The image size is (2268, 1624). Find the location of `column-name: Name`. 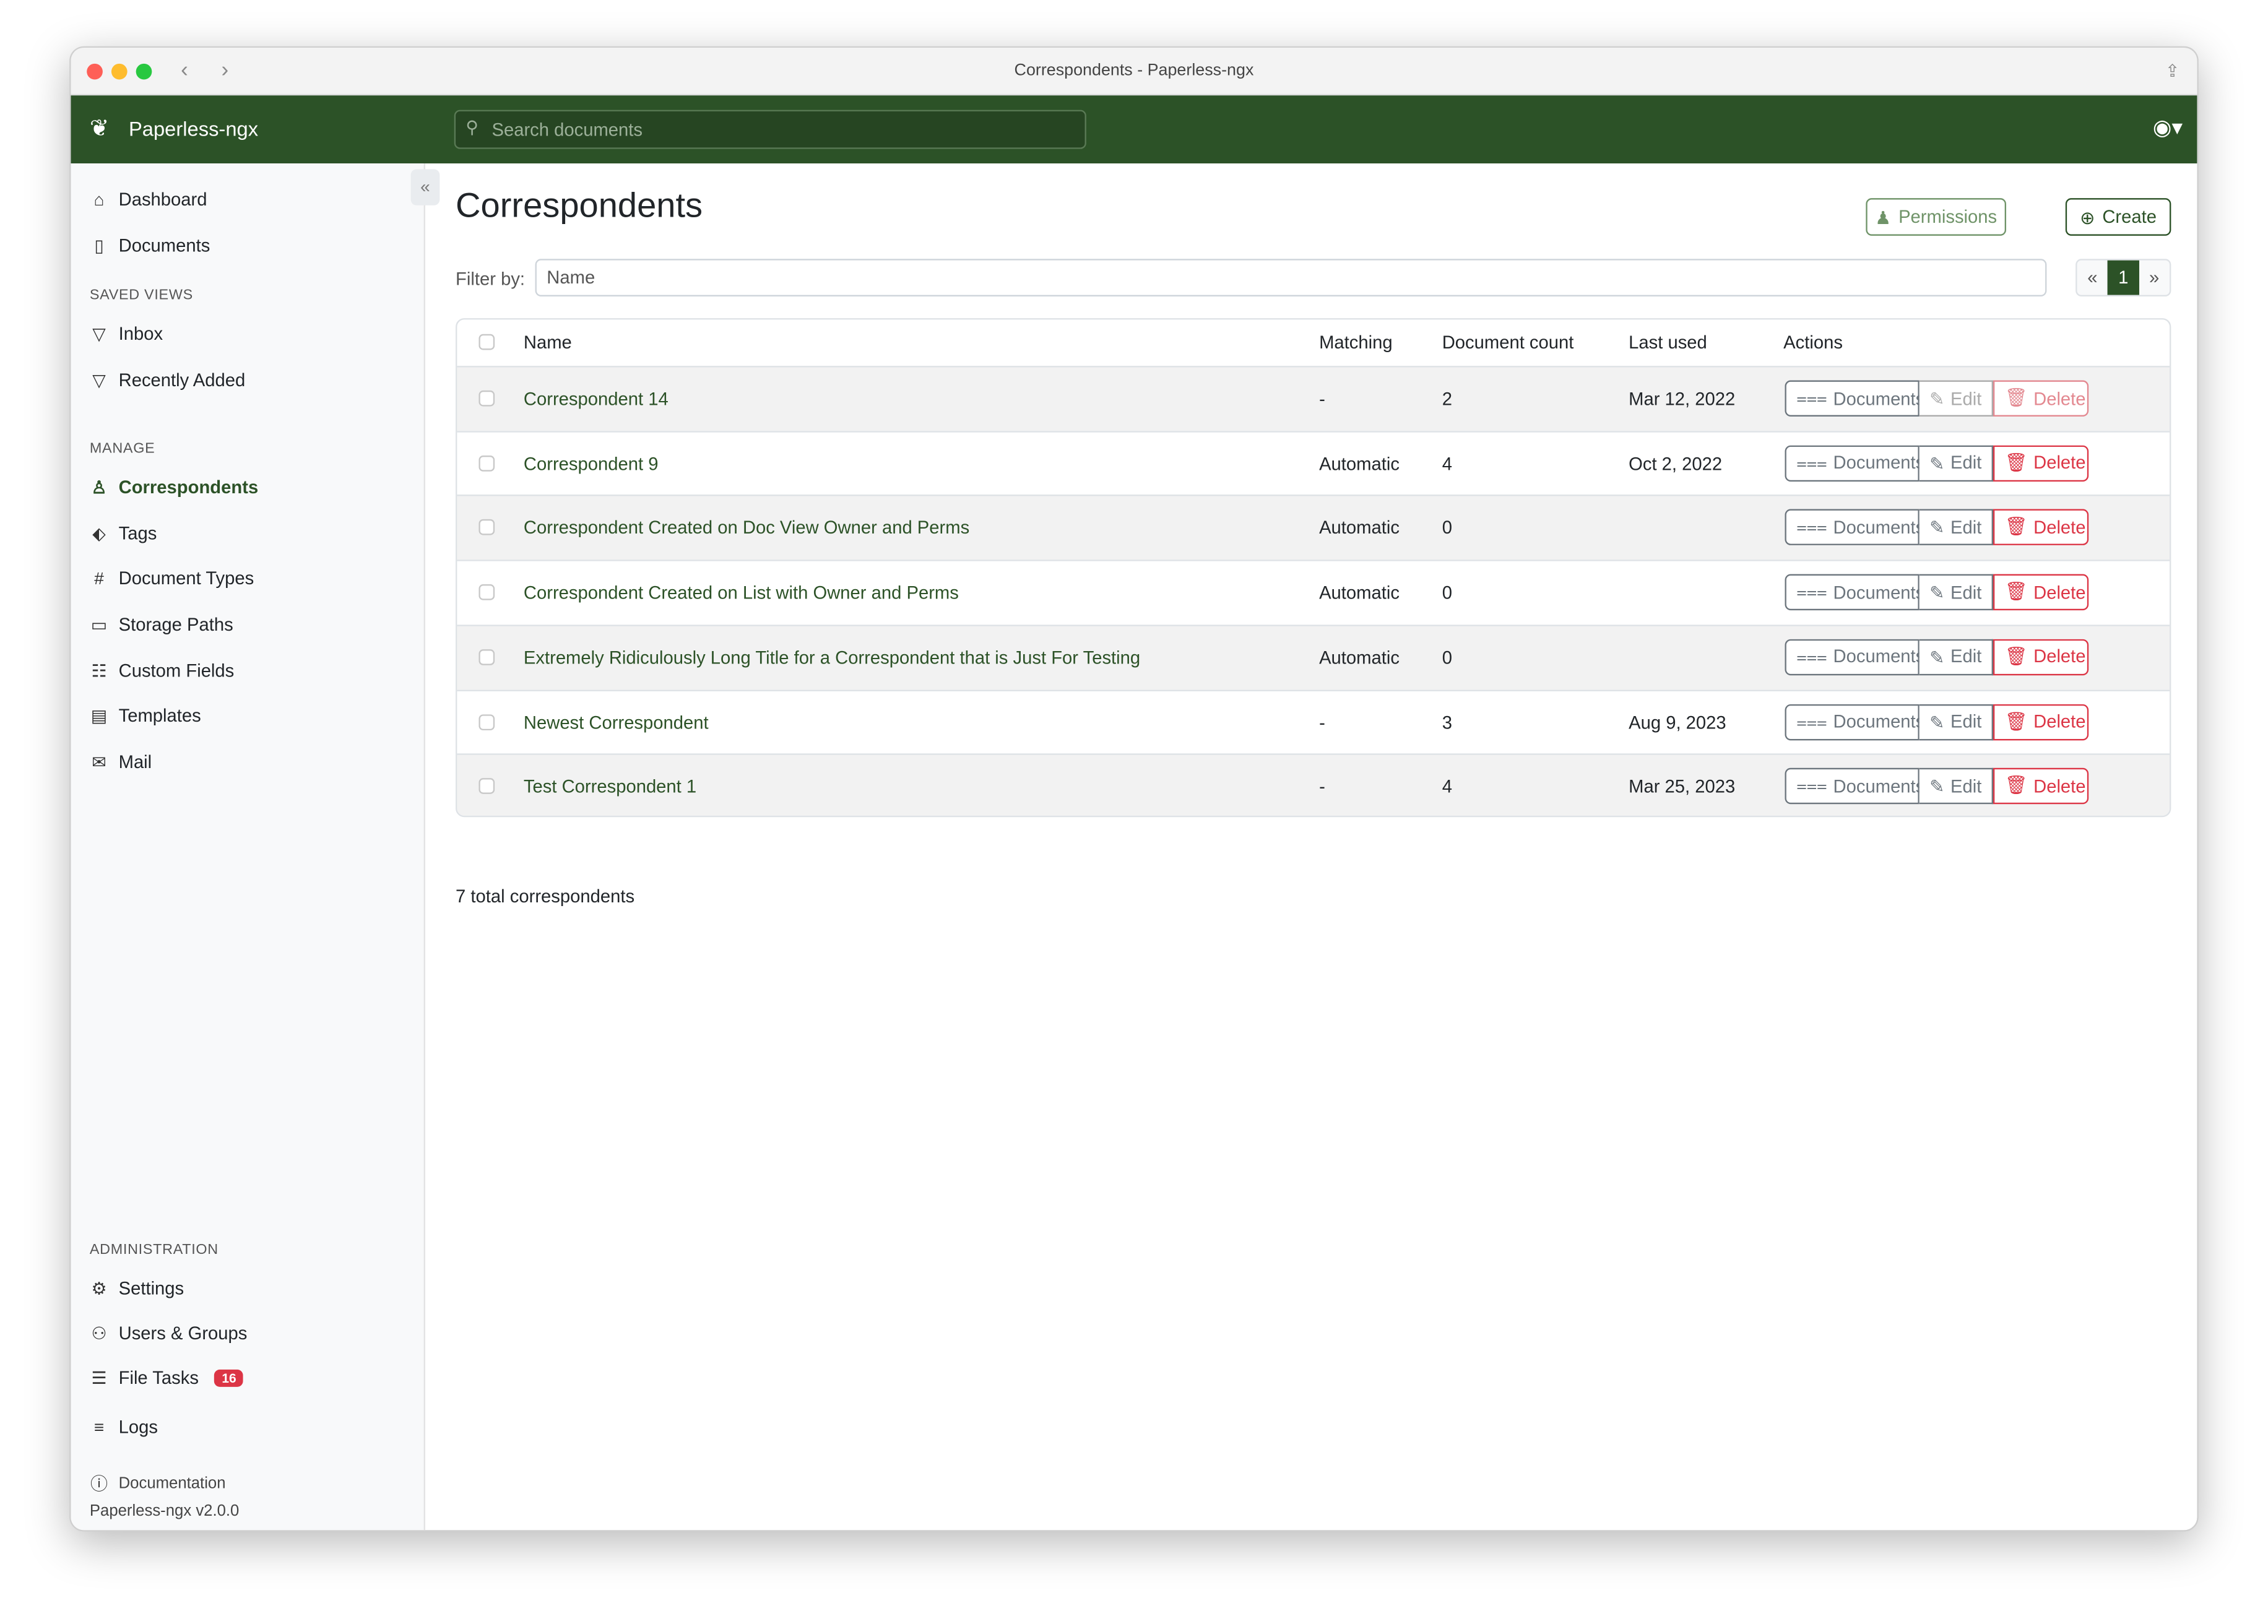

column-name: Name is located at coordinates (547, 343).